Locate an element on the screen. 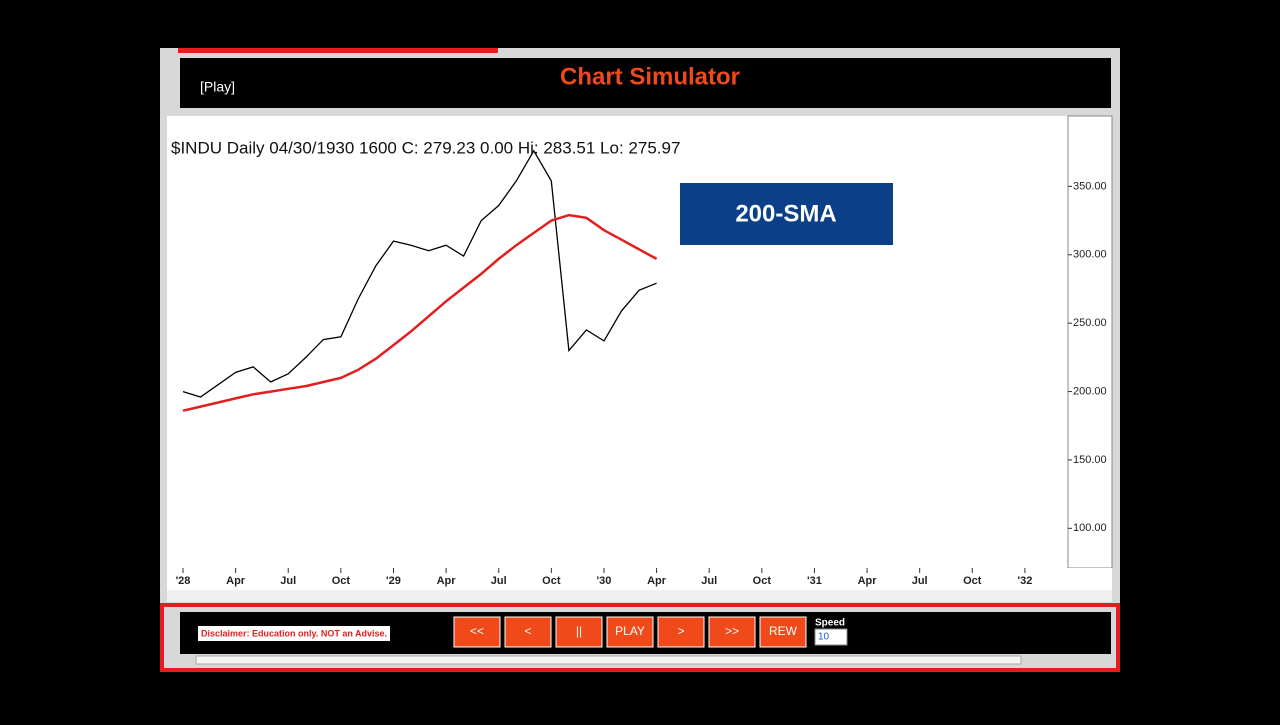  x-tick-label: '28 is located at coordinates (183, 581).